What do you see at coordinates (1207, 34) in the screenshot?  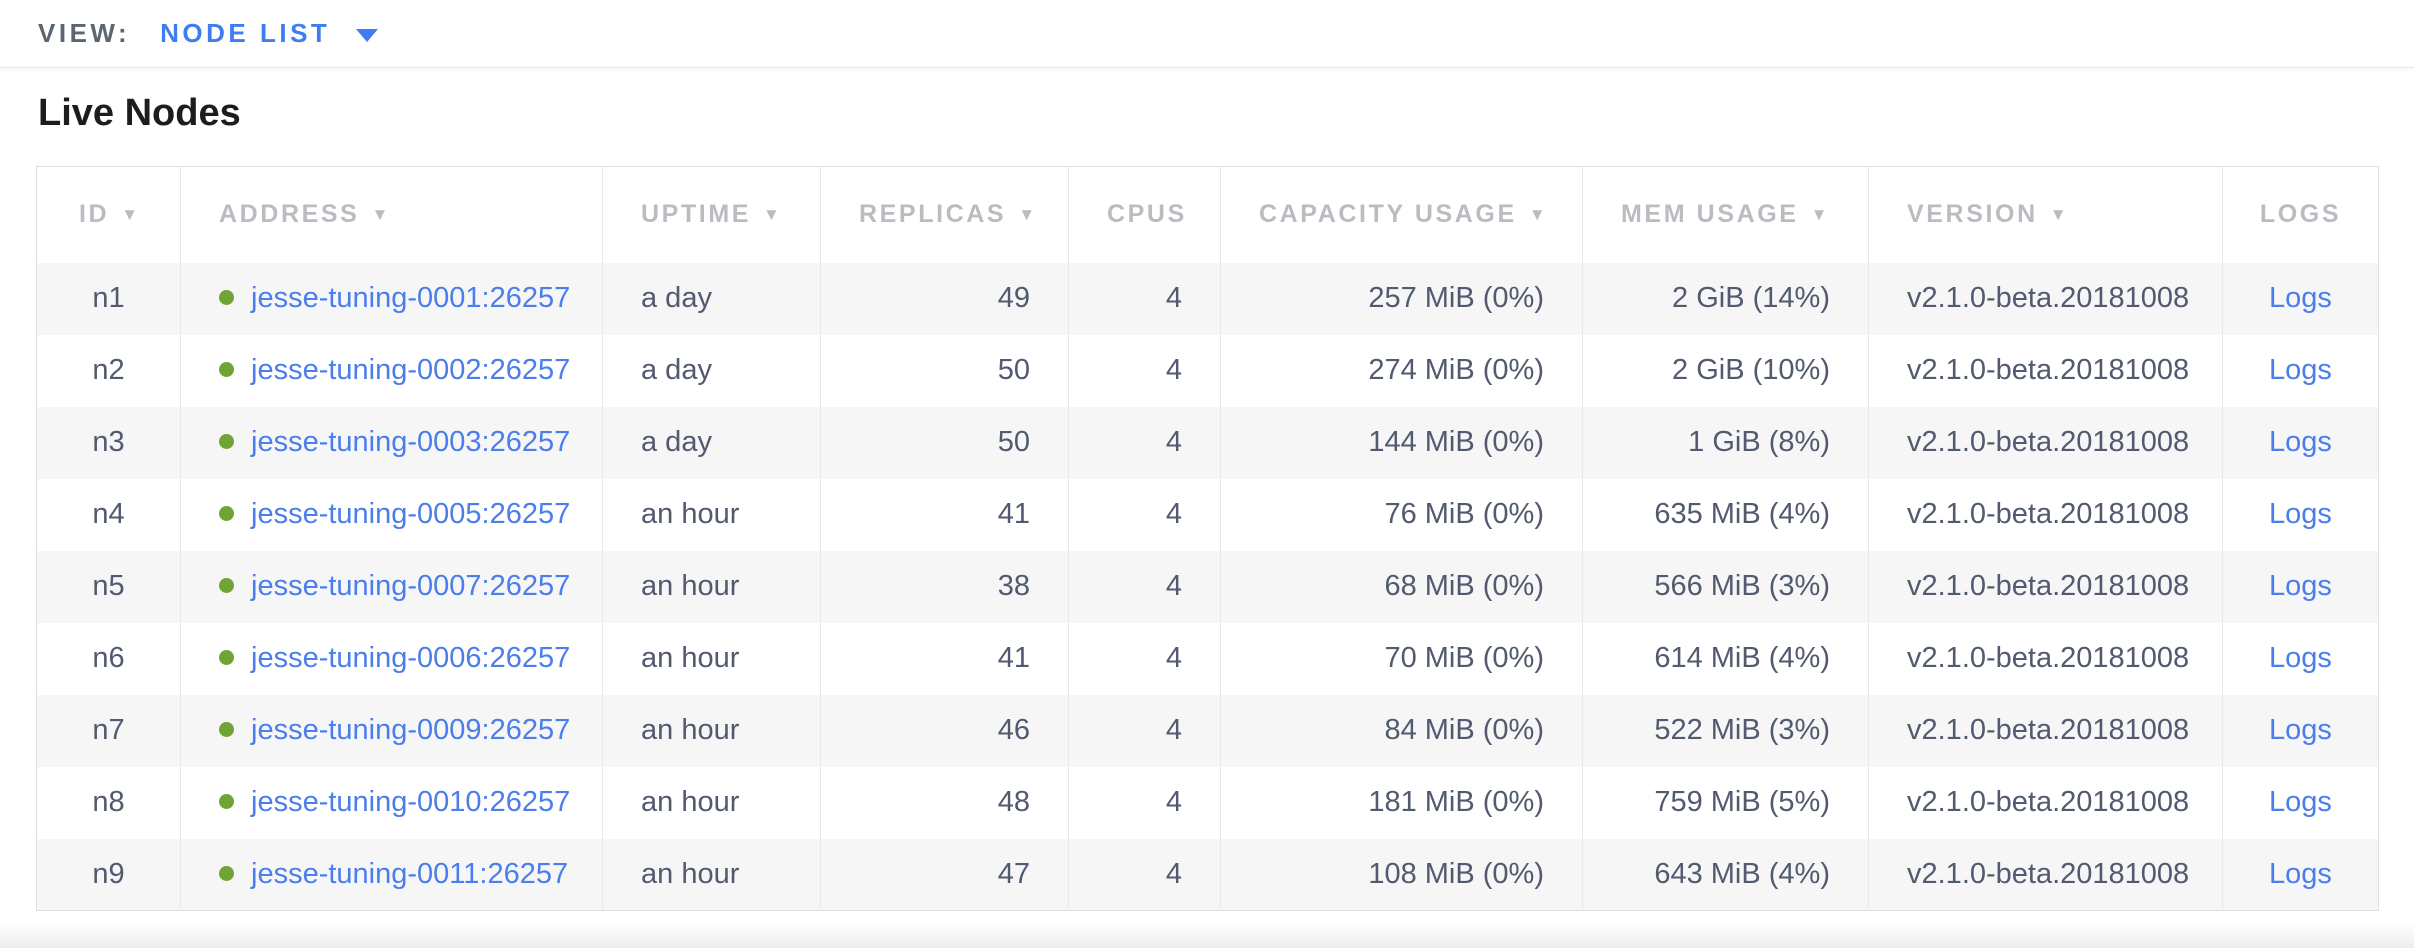 I see `view-bar: VIEW: NODE LIST` at bounding box center [1207, 34].